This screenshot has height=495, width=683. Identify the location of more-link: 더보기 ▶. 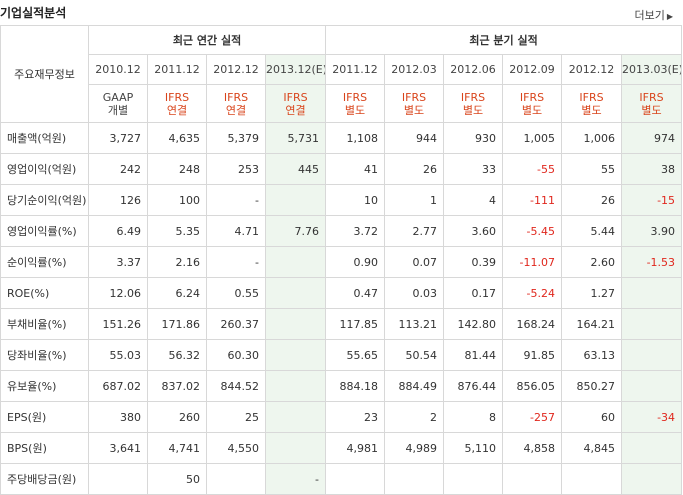
(653, 15).